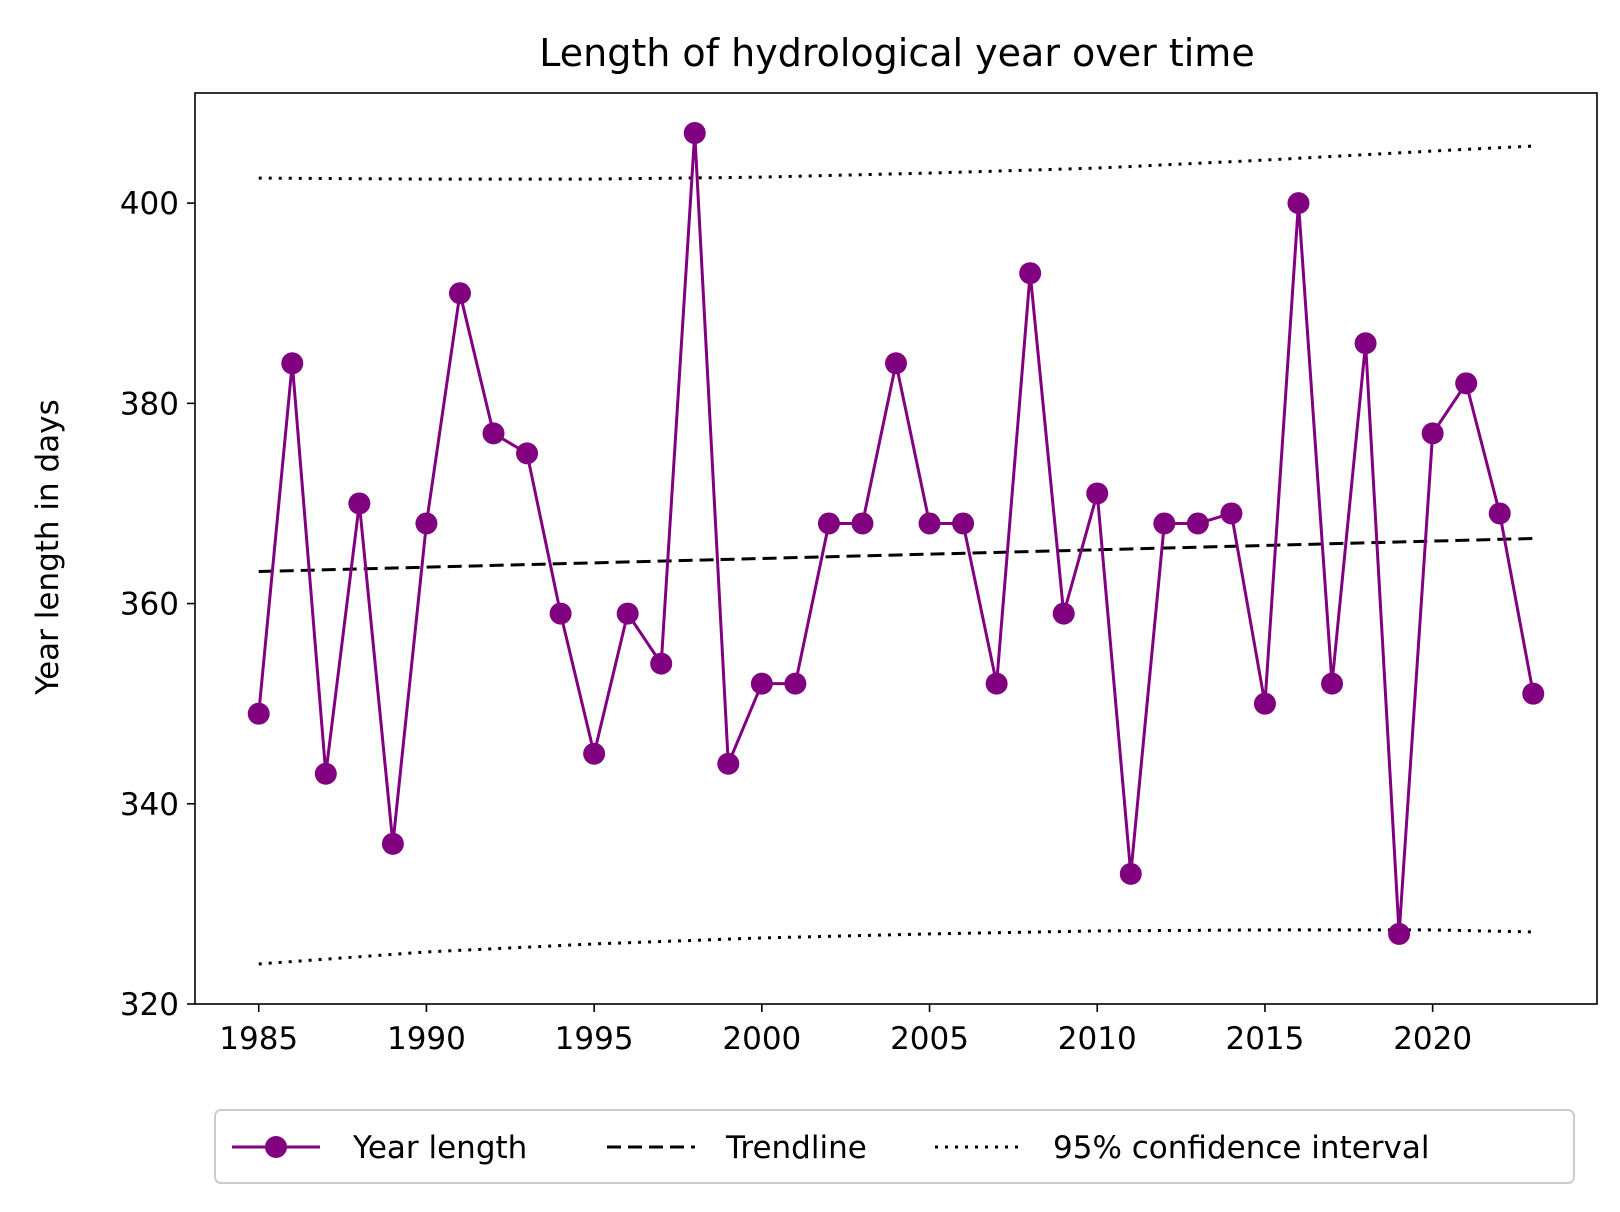 Image resolution: width=1620 pixels, height=1212 pixels. Describe the element at coordinates (1241, 1148) in the screenshot. I see `legend-label-confidence-interval: 95% confidence interval` at that location.